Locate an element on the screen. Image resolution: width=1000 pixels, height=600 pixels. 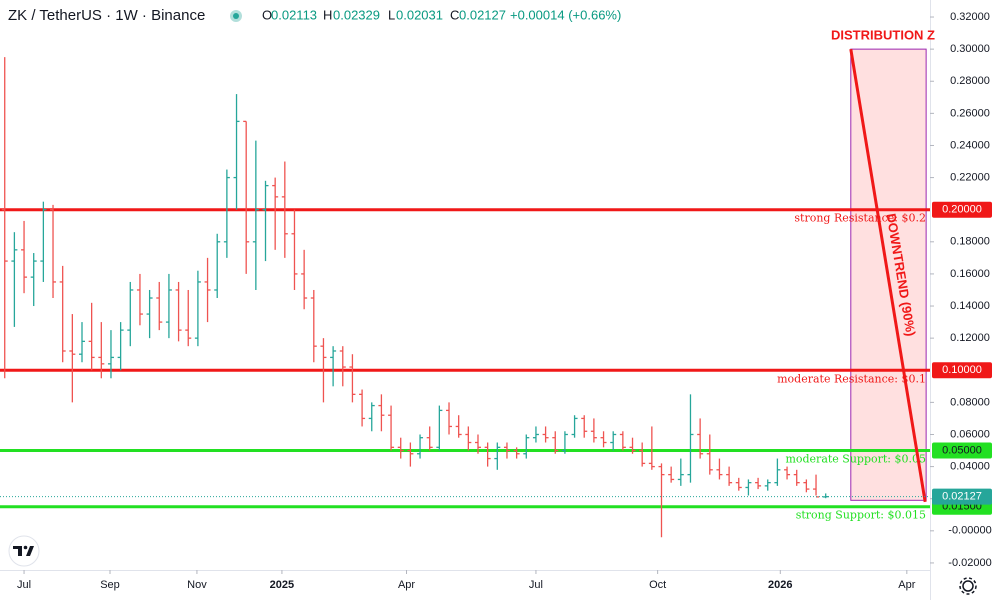
x-tick-label: 2025 is located at coordinates (282, 585).